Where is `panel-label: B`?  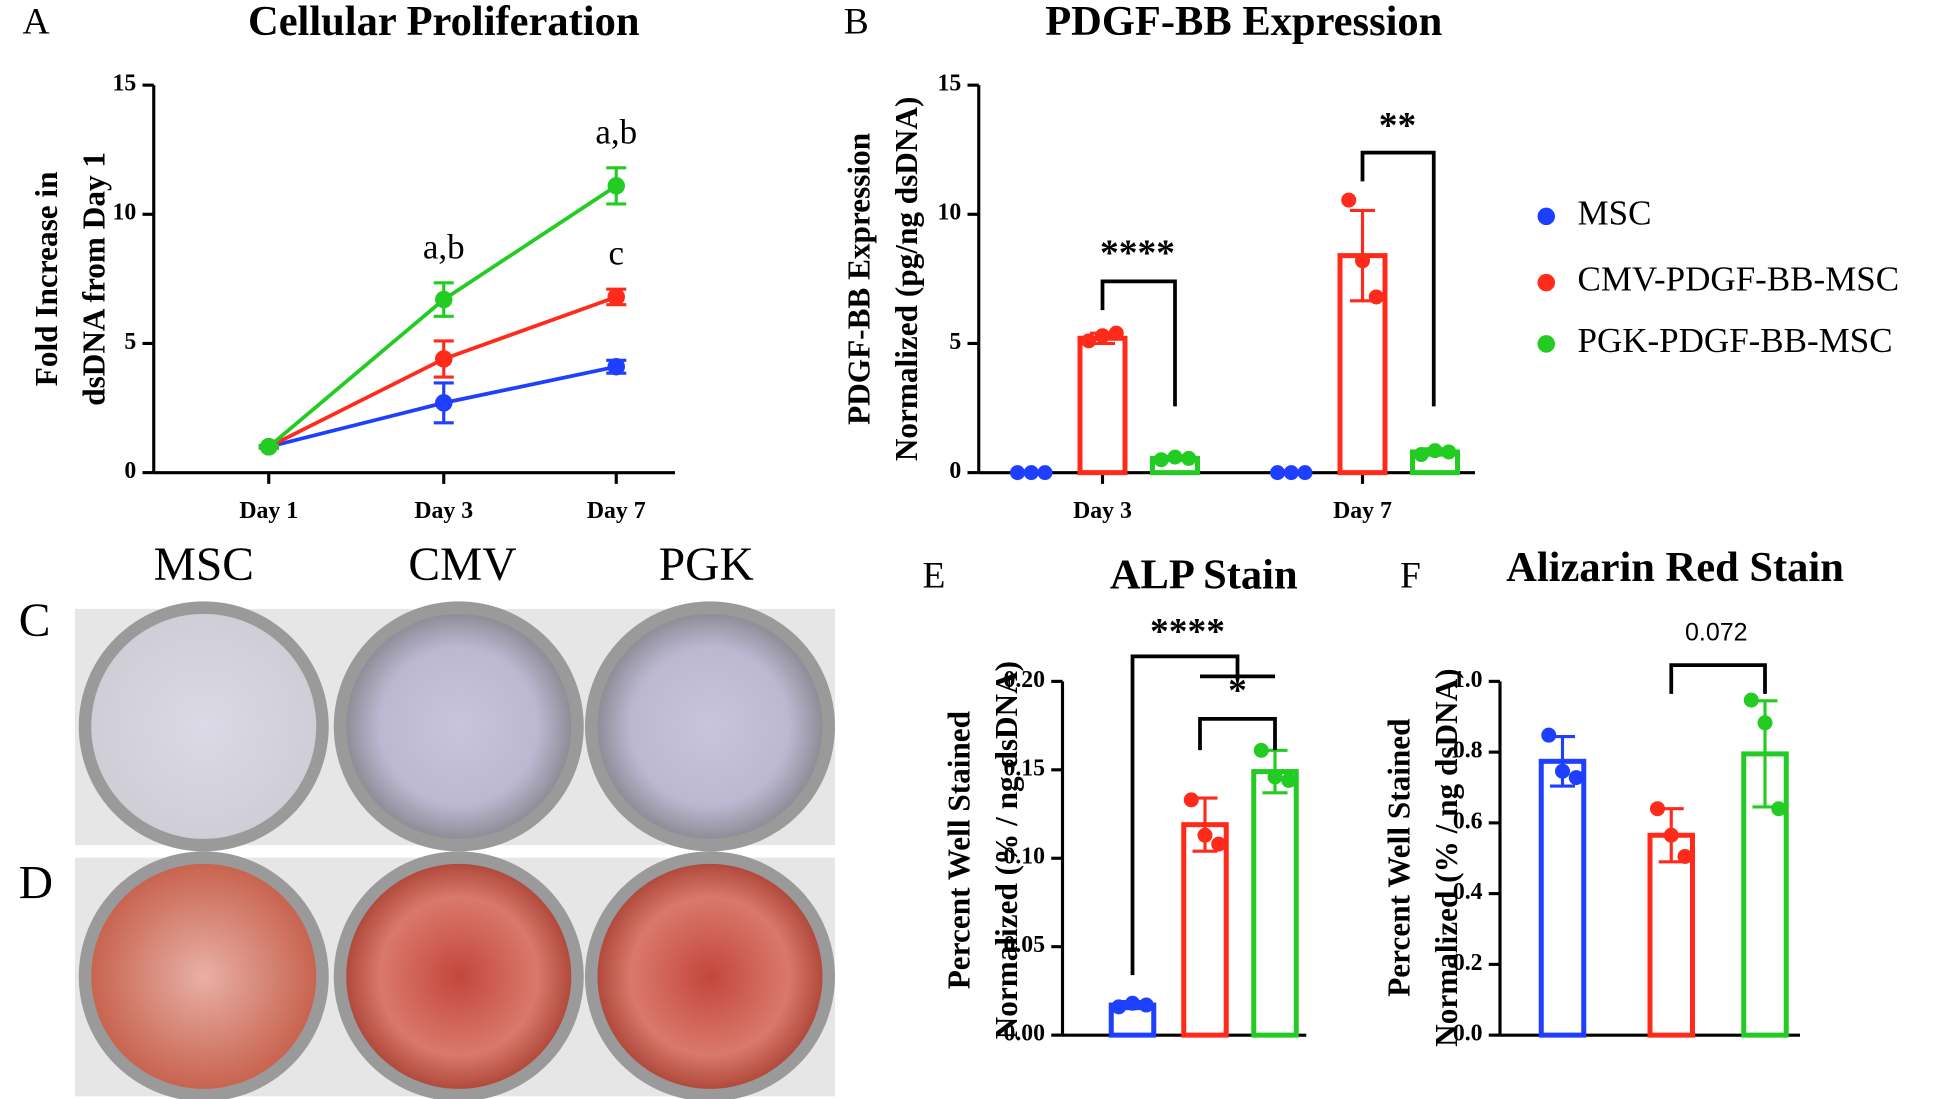
panel-label: B is located at coordinates (856, 22).